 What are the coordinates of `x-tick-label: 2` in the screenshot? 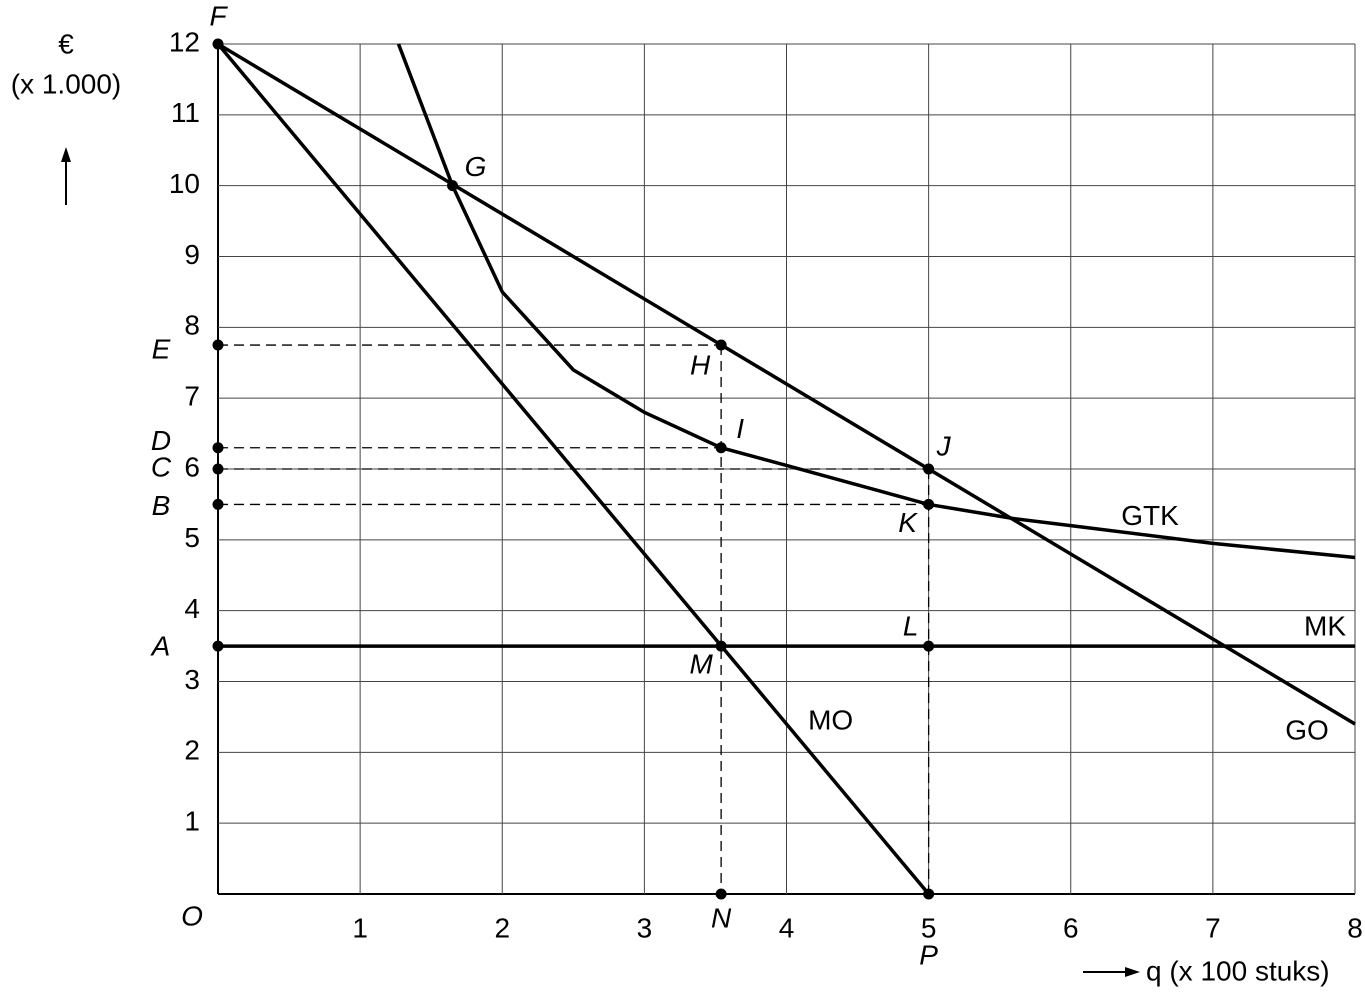 It's located at (502, 927).